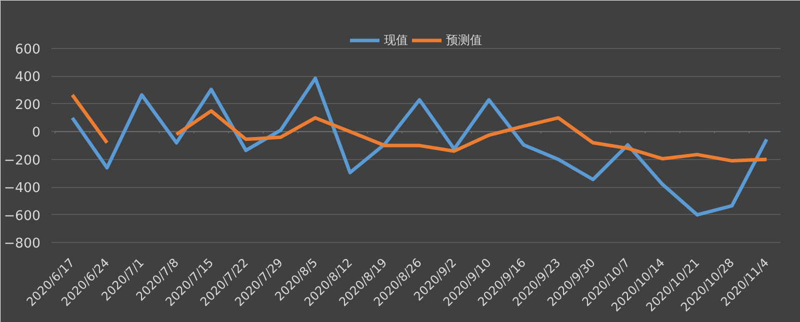 The image size is (800, 322). What do you see at coordinates (28, 78) in the screenshot?
I see `y-tick-label: 400` at bounding box center [28, 78].